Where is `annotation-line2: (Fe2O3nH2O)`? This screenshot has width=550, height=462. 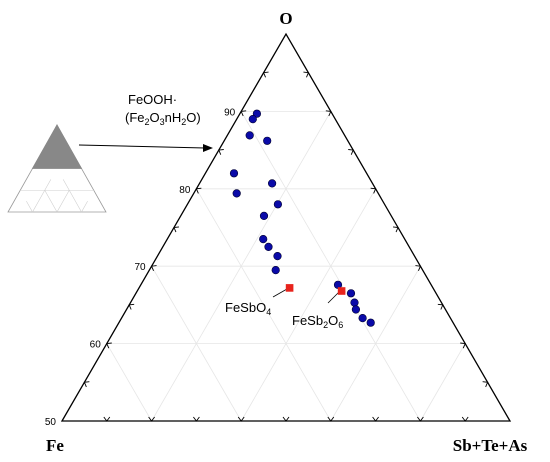 annotation-line2: (Fe2O3nH2O) is located at coordinates (163, 118).